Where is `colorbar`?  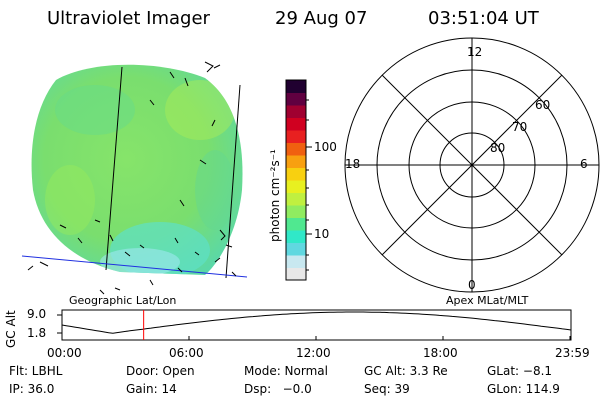
colorbar is located at coordinates (298, 180).